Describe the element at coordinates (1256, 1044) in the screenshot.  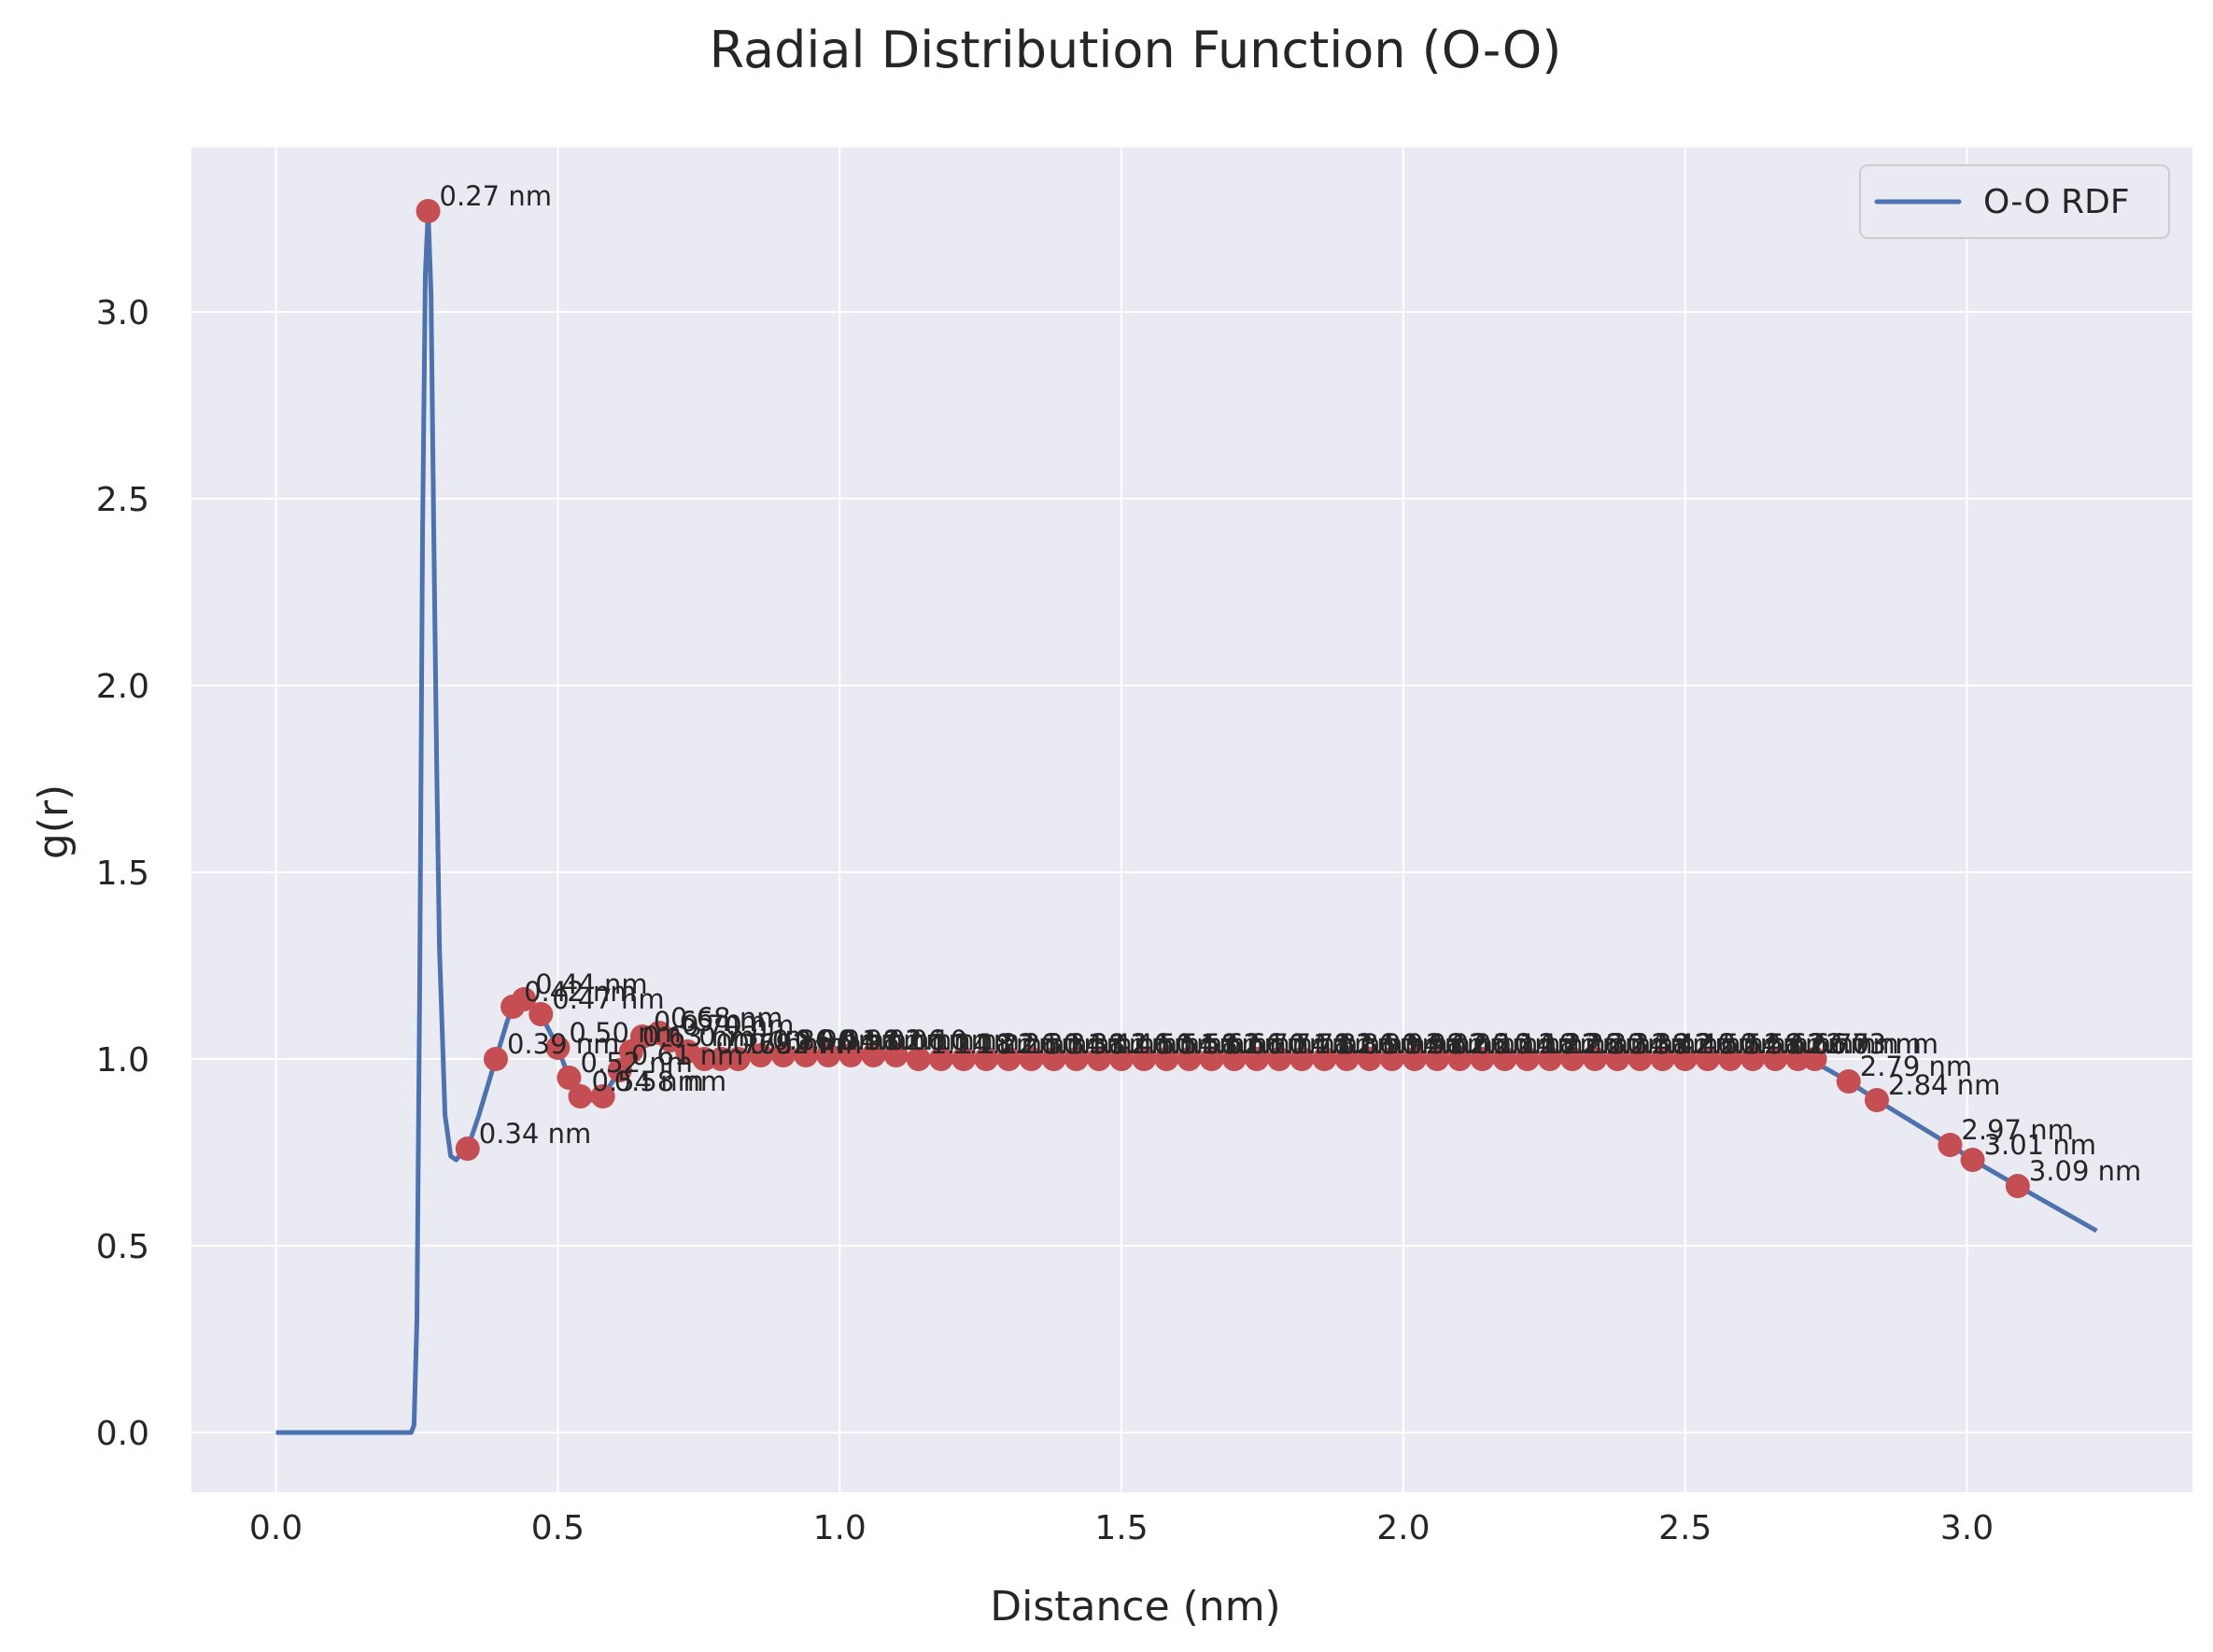
I see `peak-annotation: 1.62 nm` at that location.